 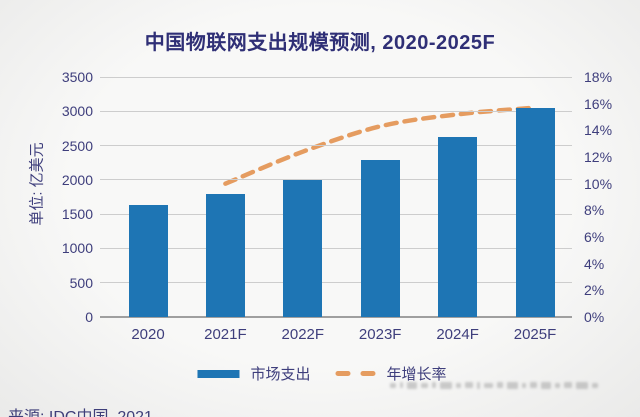 I want to click on left-tick-500: 500, so click(x=81, y=282).